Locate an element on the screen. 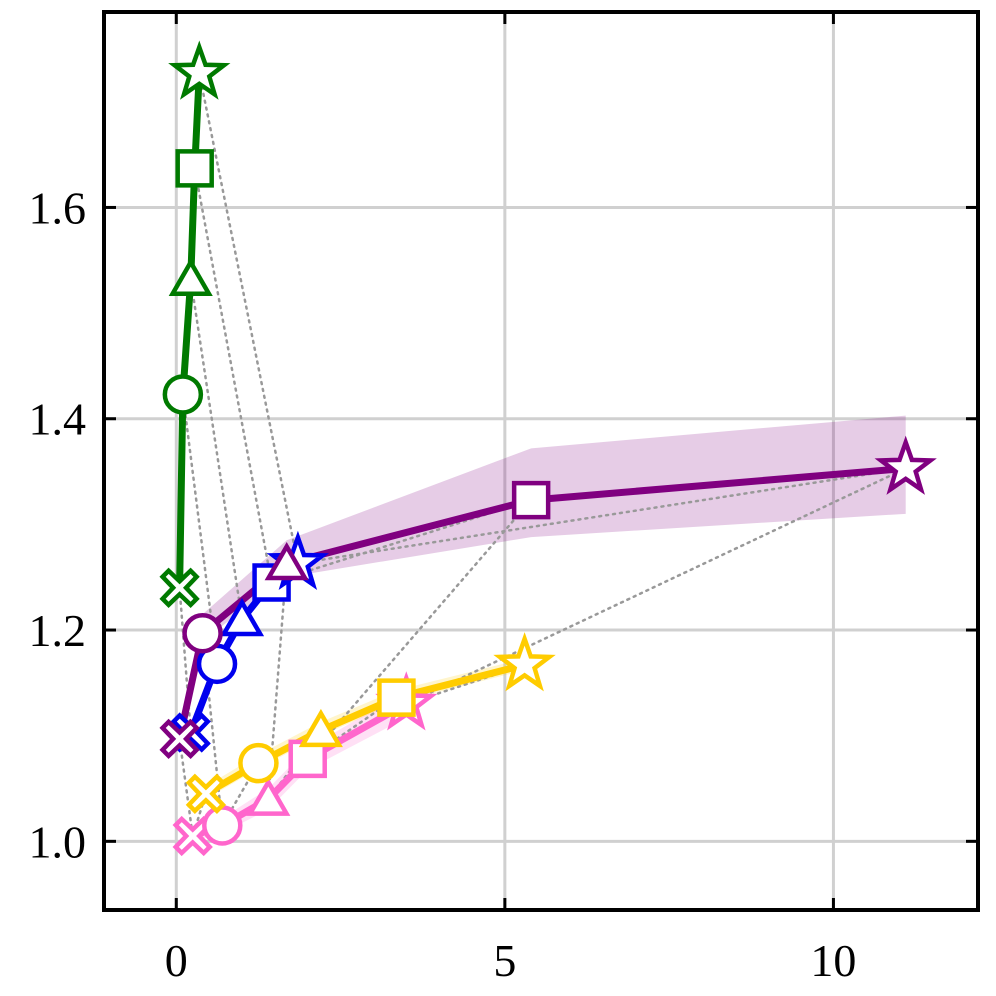 The height and width of the screenshot is (996, 996). series-4-point-1-circle is located at coordinates (258, 763).